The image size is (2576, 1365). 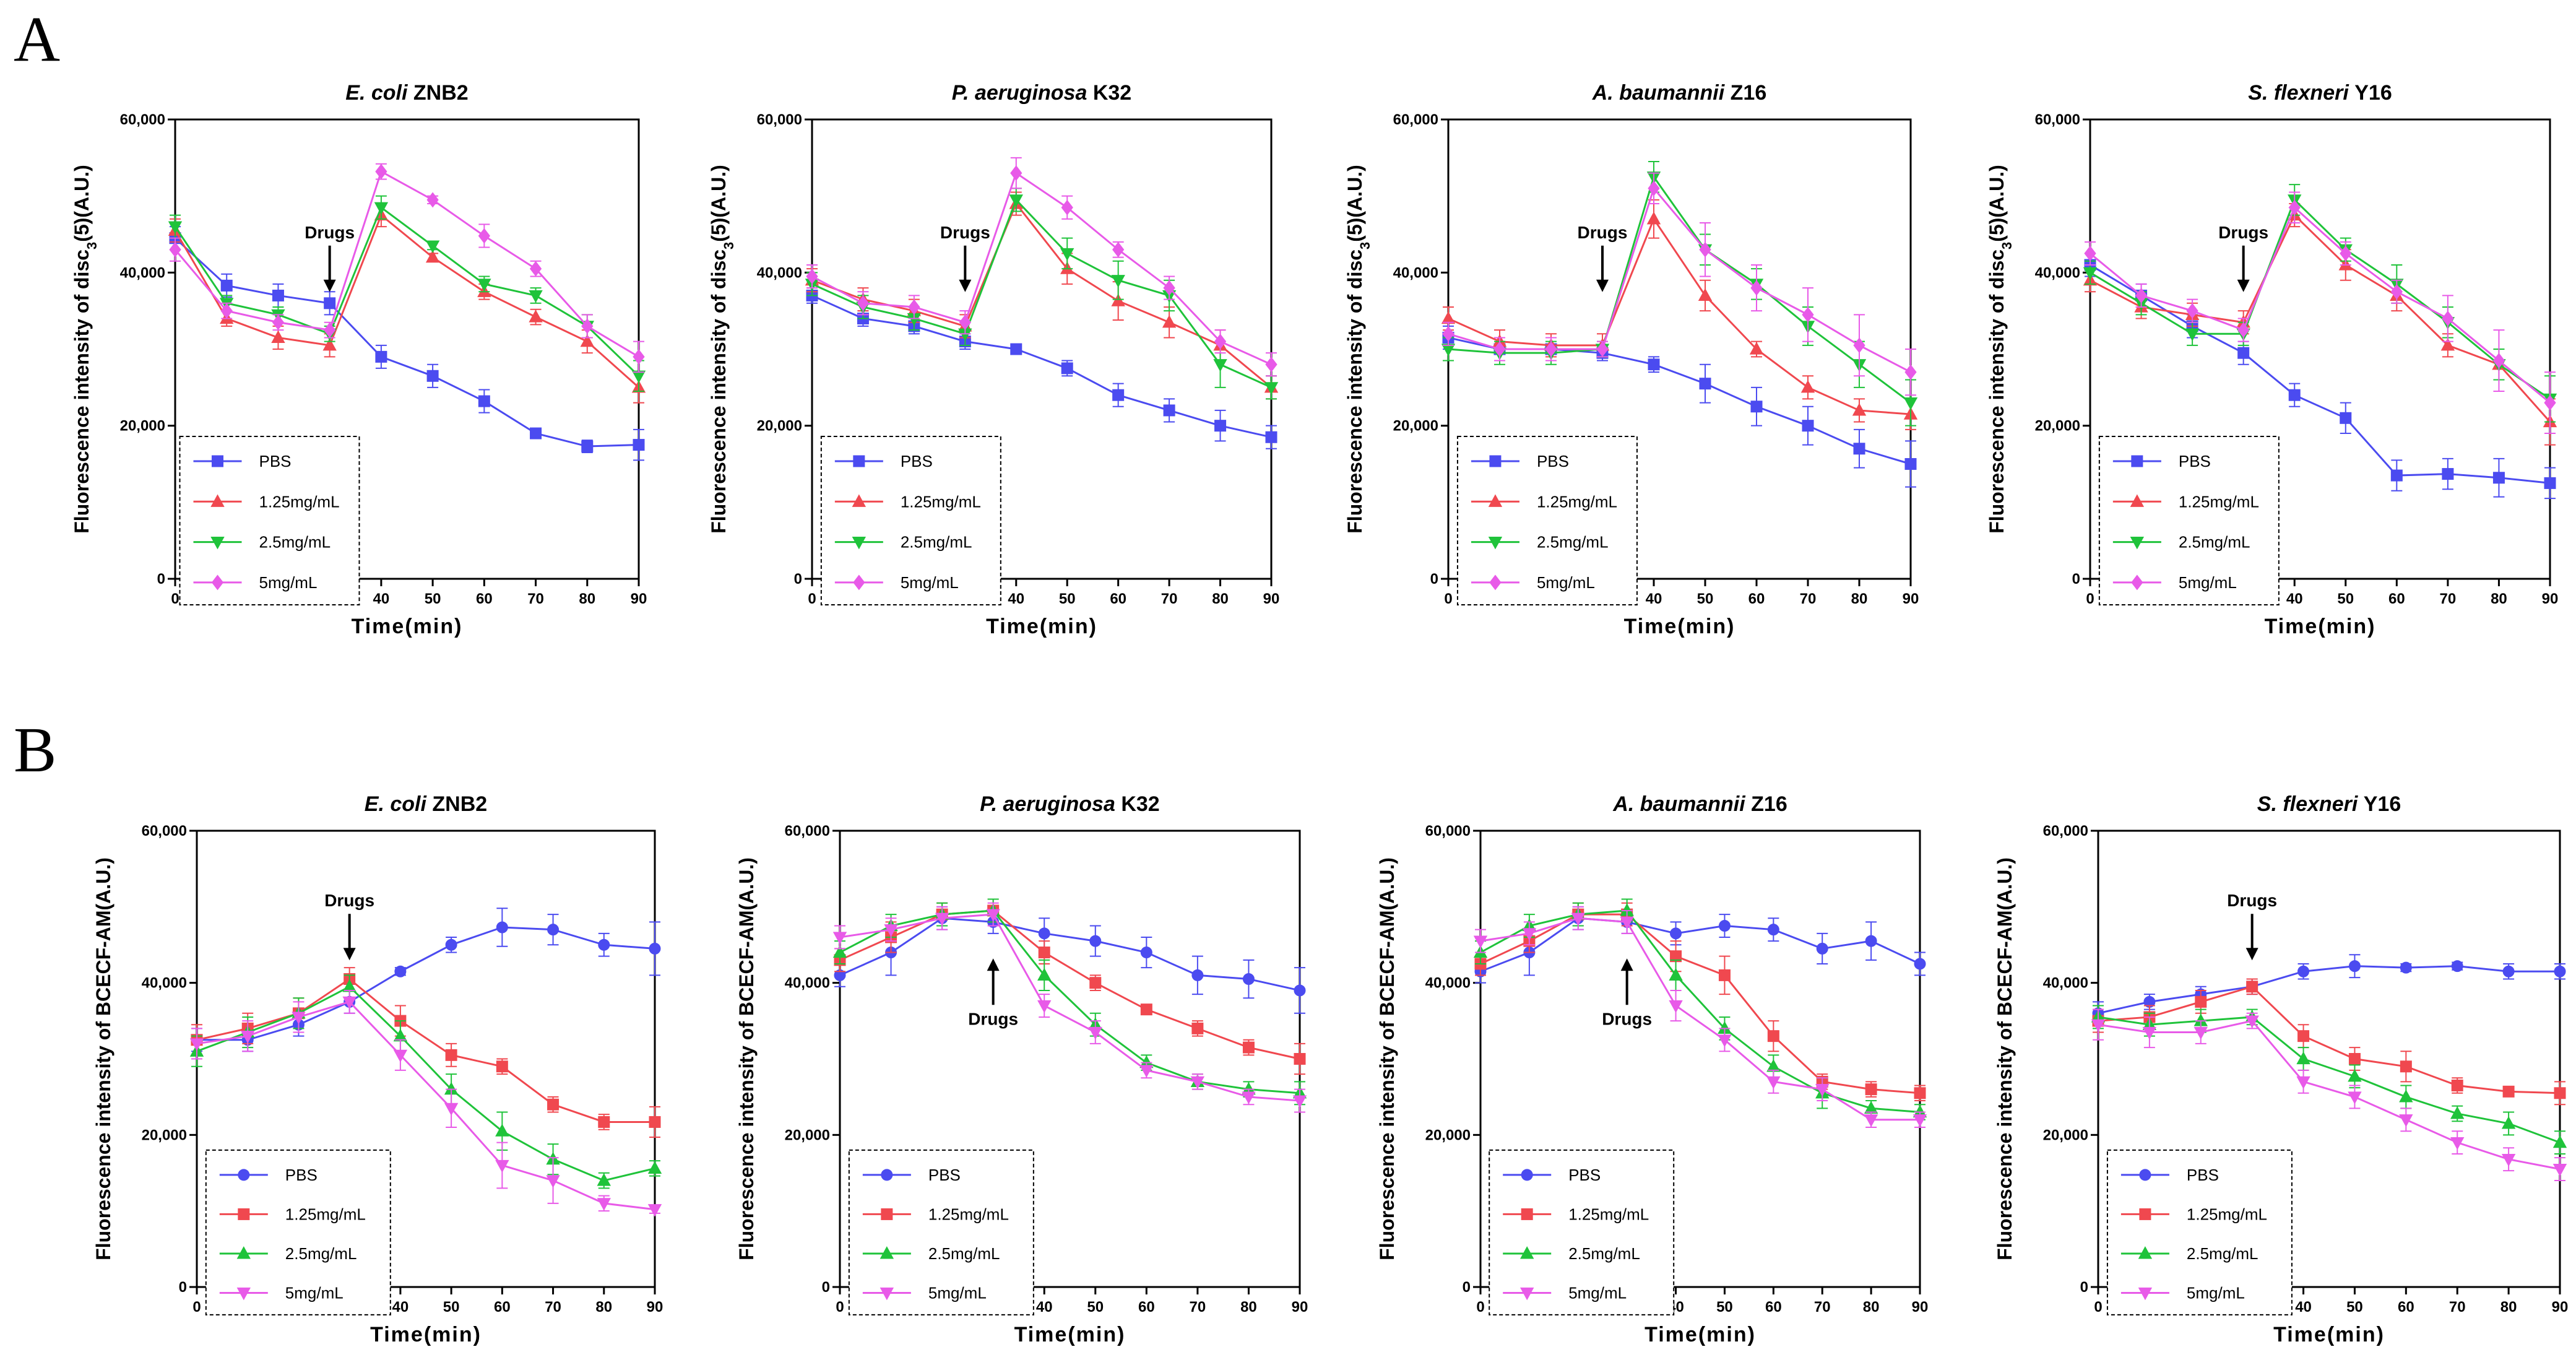 I want to click on chart-title: P. aeruginosa K32, so click(x=1041, y=93).